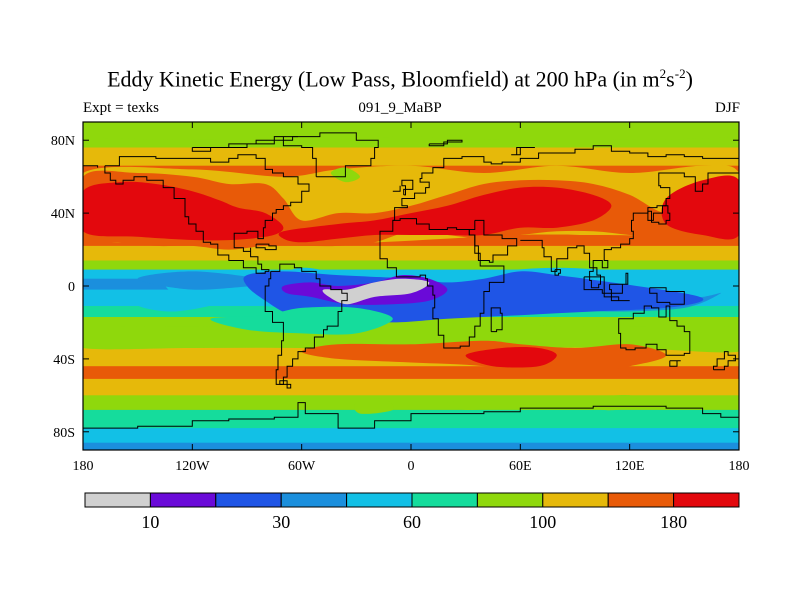 The width and height of the screenshot is (800, 600). Describe the element at coordinates (680, 73) in the screenshot. I see `title-sup2: -2` at that location.